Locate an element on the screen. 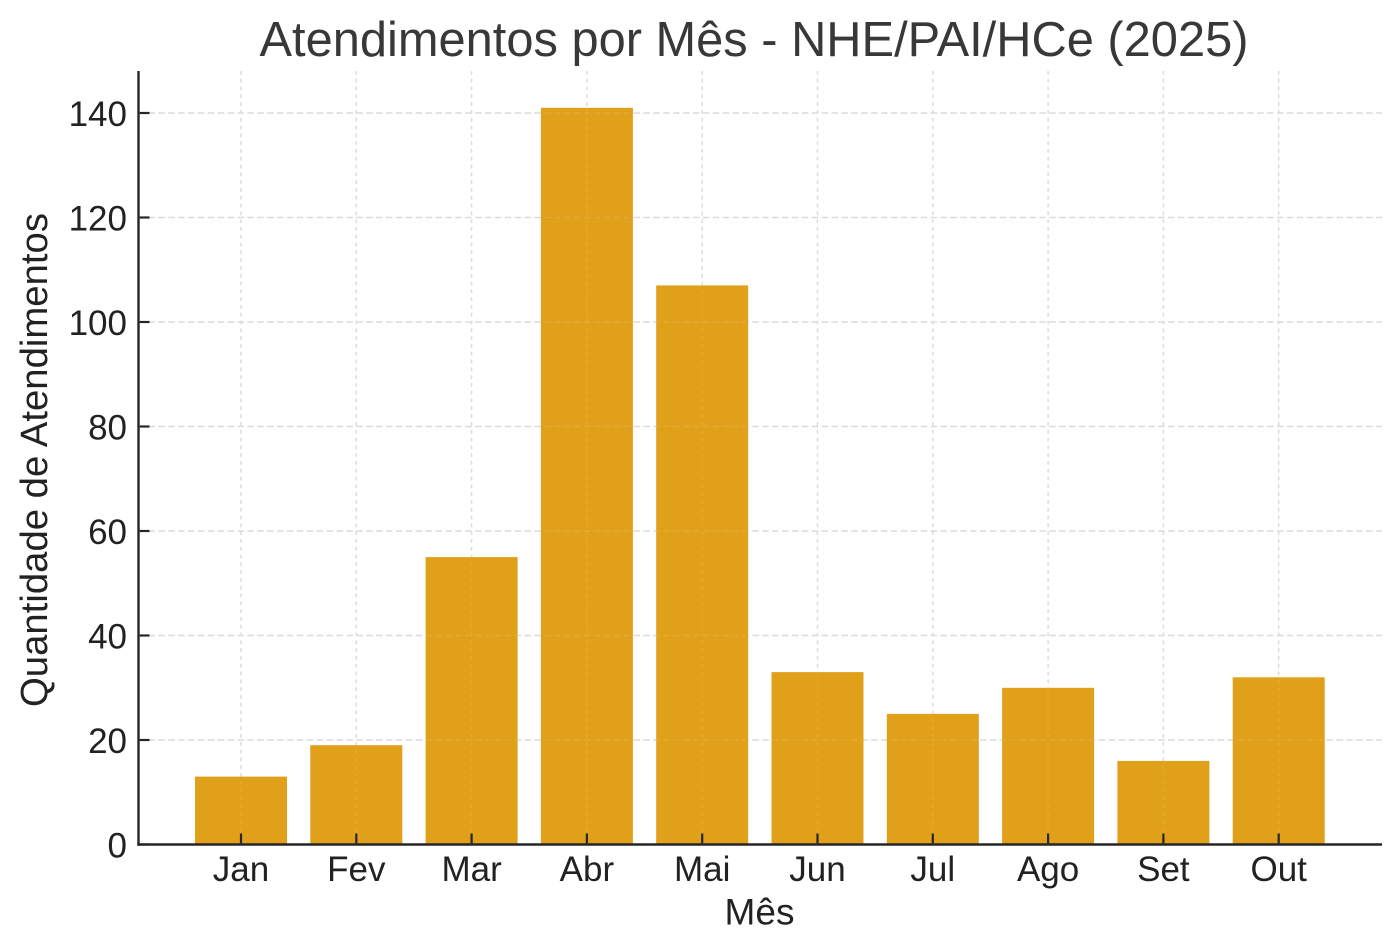  svg-text: Mai is located at coordinates (702, 869).